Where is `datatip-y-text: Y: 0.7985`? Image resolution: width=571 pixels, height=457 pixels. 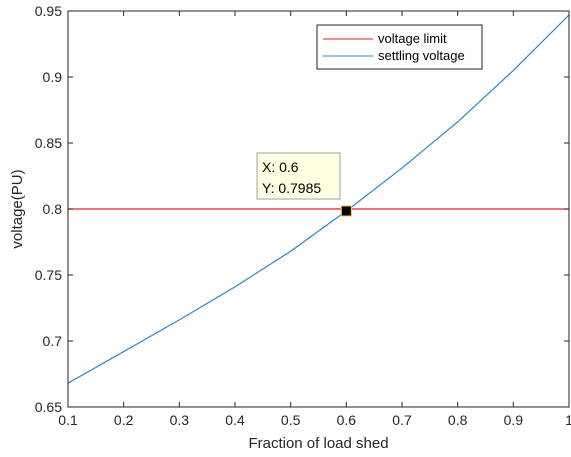 datatip-y-text: Y: 0.7985 is located at coordinates (291, 188).